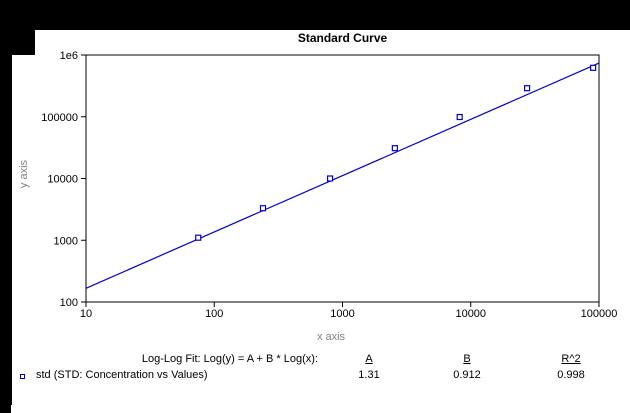  What do you see at coordinates (69, 56) in the screenshot?
I see `y-tick-label: 1e6` at bounding box center [69, 56].